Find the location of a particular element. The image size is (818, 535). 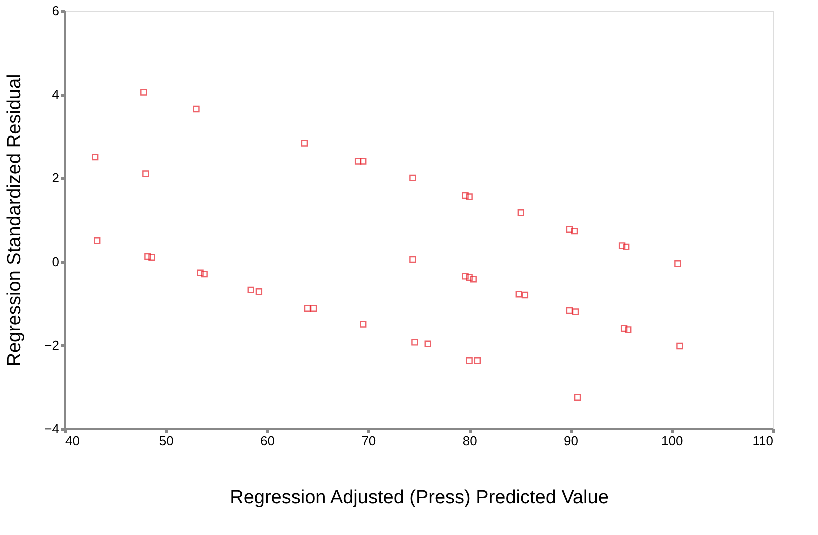

x-tick-label: 60 is located at coordinates (268, 441).